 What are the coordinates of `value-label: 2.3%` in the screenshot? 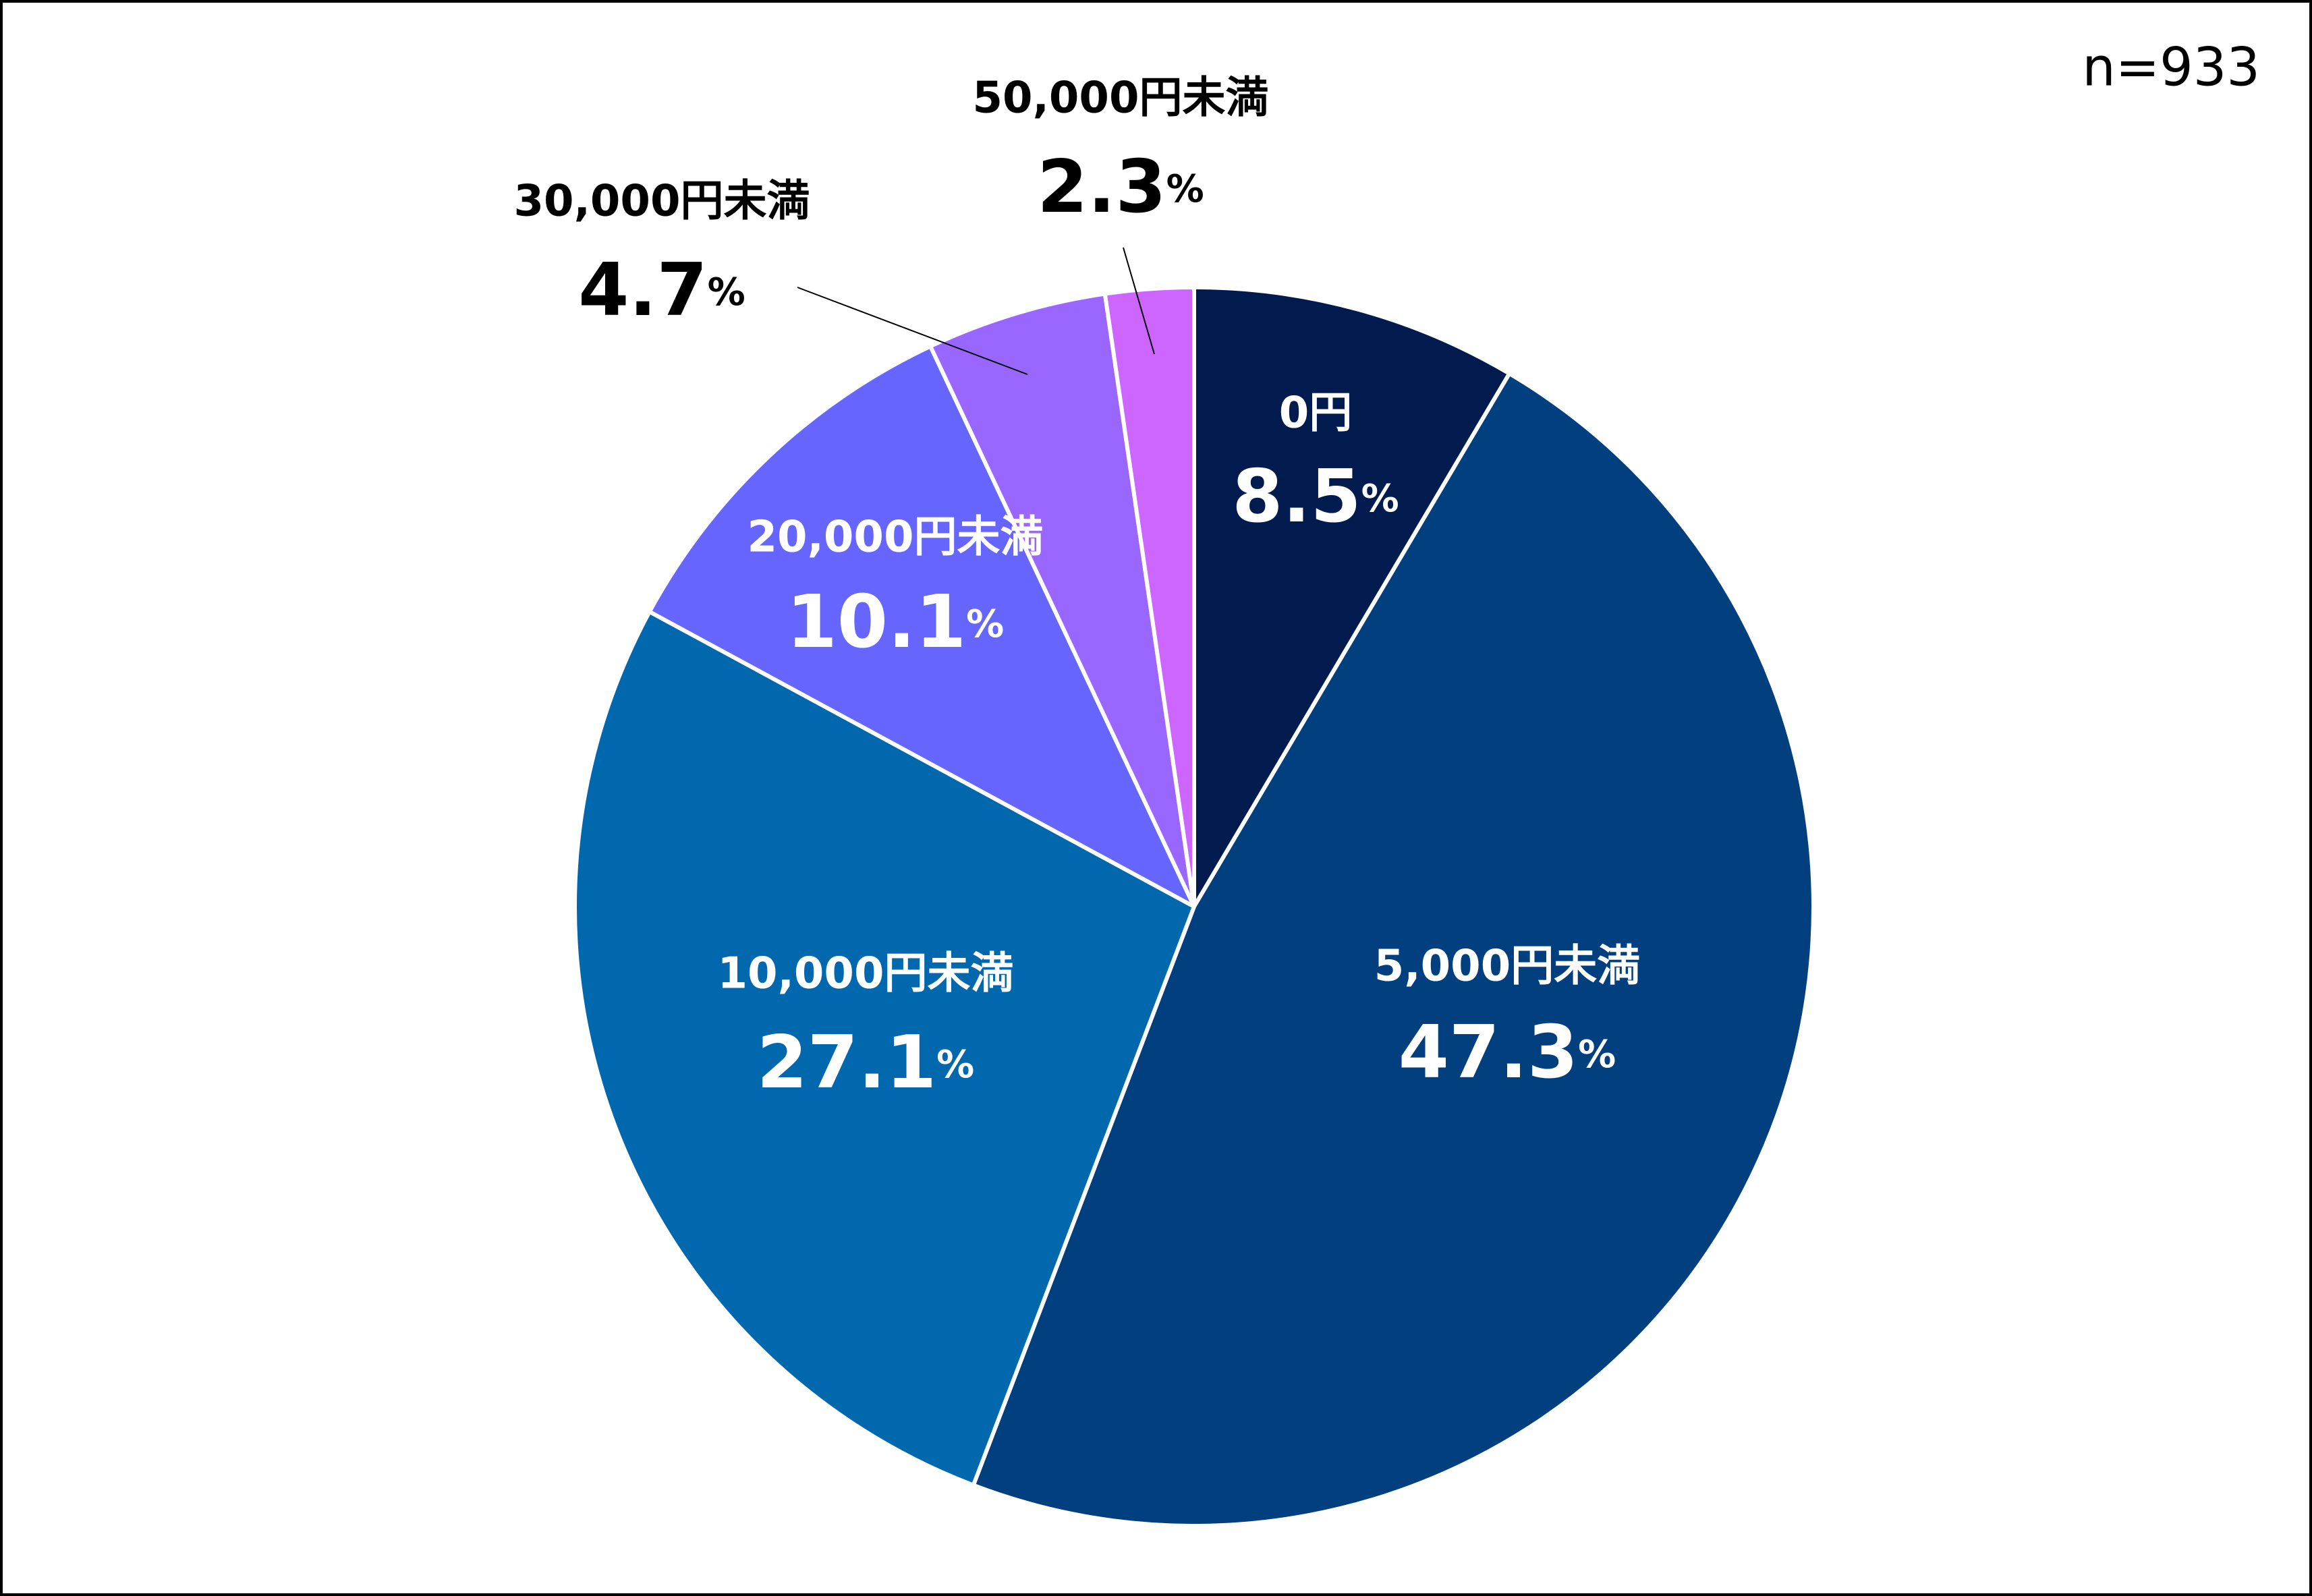 It's located at (1120, 187).